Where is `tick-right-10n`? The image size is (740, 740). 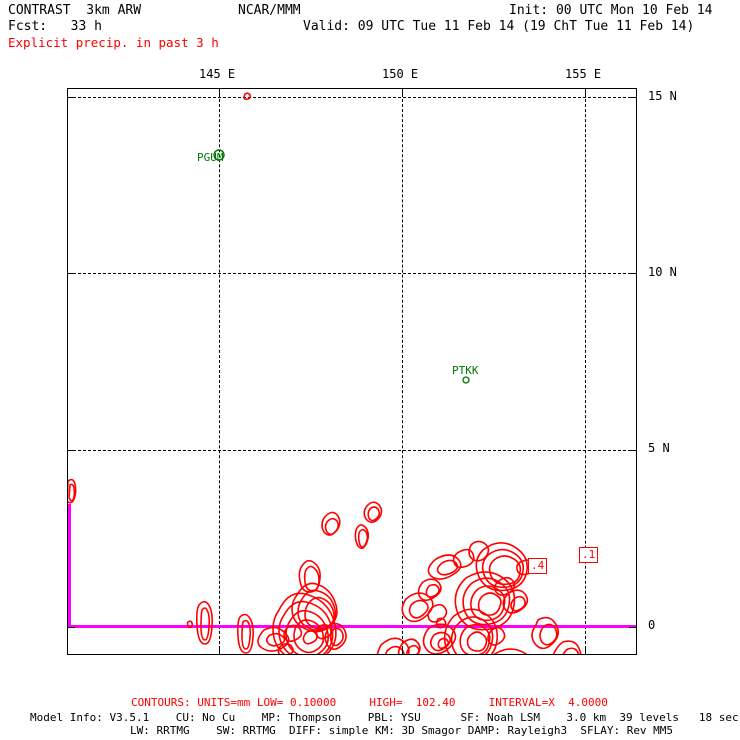 tick-right-10n is located at coordinates (632, 273).